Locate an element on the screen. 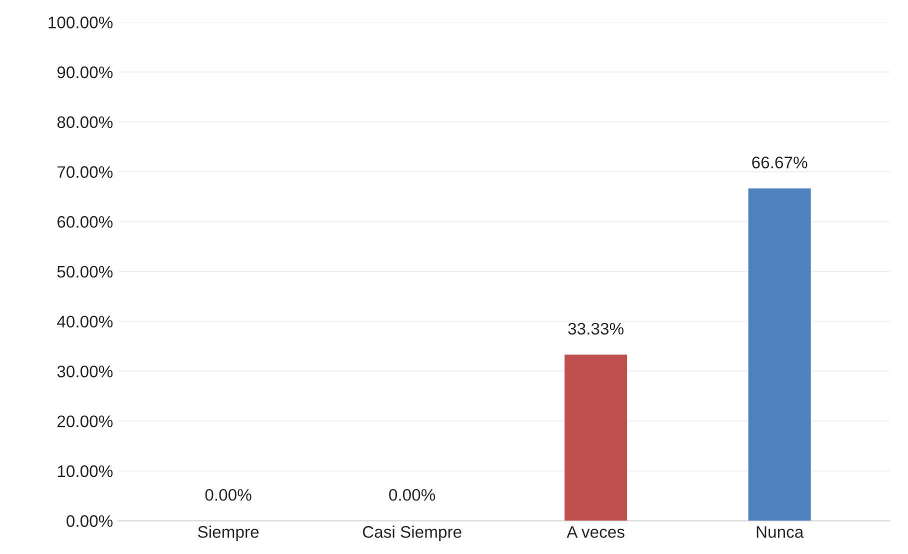  y-tick-label: 100.00% is located at coordinates (80, 22).